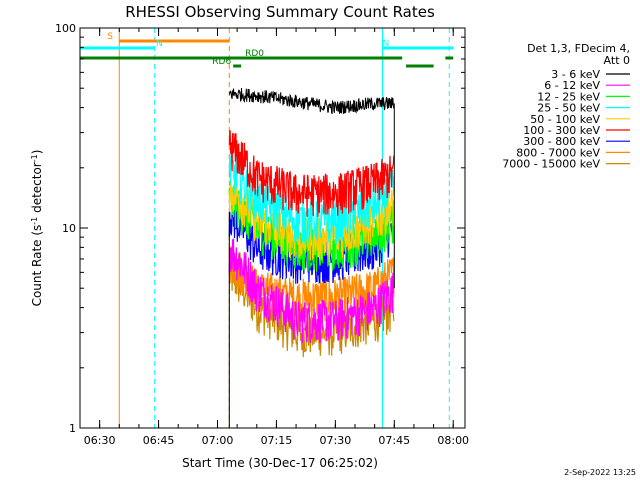 This screenshot has height=480, width=640. Describe the element at coordinates (551, 164) in the screenshot. I see `legend-label-8: 7000 - 15000 keV` at that location.